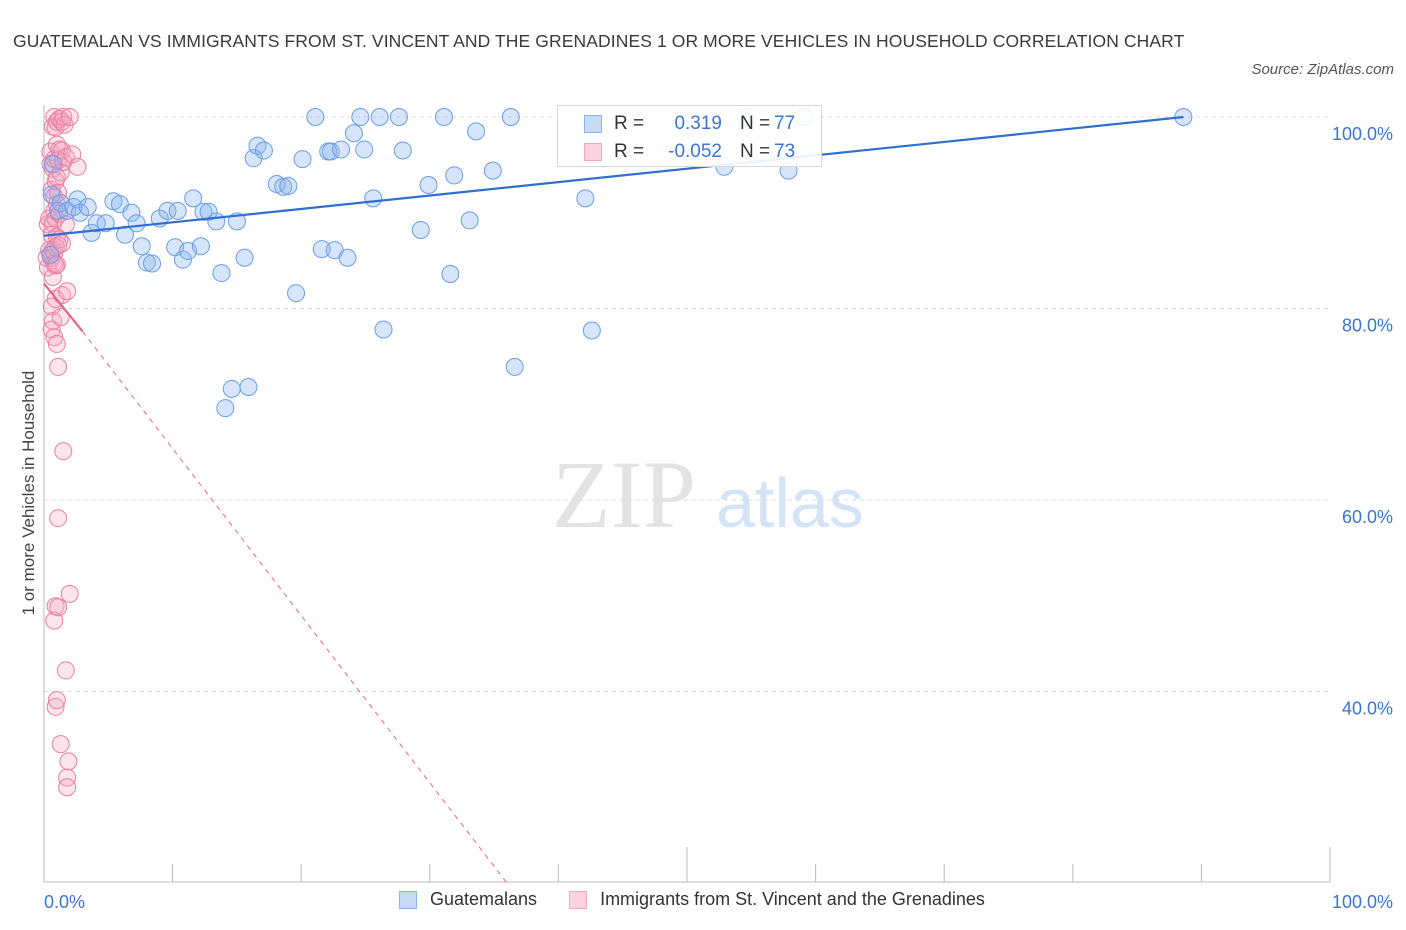 The height and width of the screenshot is (930, 1406). I want to click on legend-swatch-immigrants, so click(578, 899).